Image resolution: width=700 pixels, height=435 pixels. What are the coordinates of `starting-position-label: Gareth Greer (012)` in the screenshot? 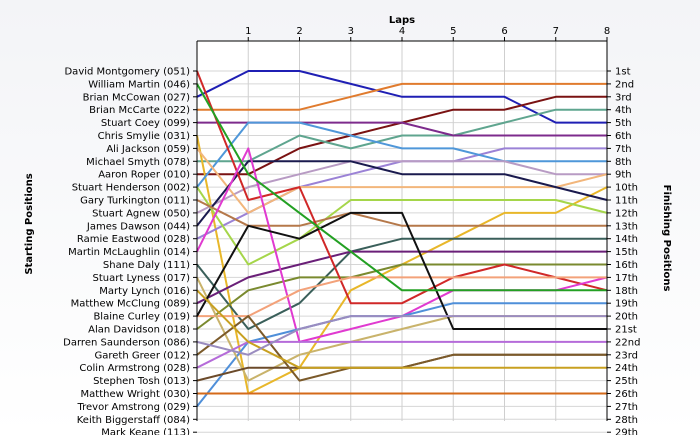 It's located at (143, 355).